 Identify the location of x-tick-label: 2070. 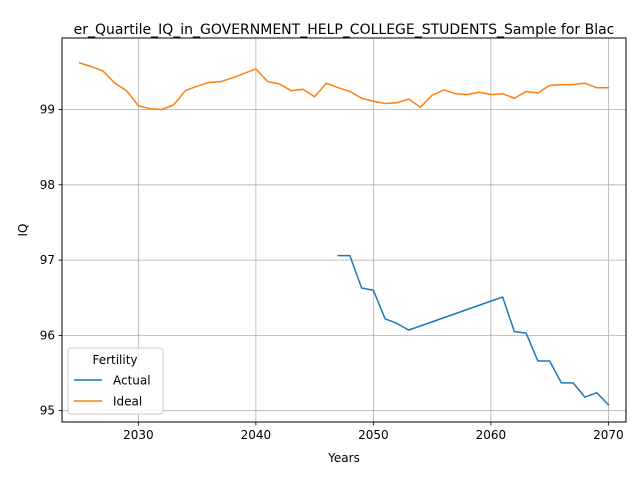
(608, 435).